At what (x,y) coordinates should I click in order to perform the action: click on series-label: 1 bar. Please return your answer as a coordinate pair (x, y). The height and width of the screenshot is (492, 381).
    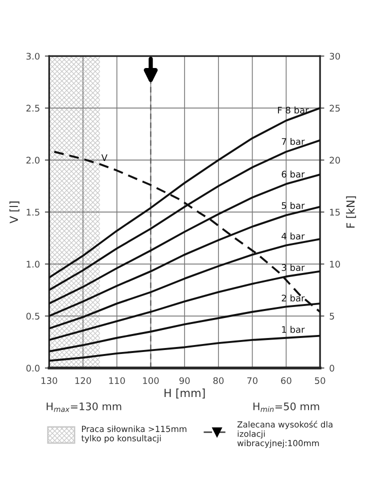
    Looking at the image, I should click on (293, 329).